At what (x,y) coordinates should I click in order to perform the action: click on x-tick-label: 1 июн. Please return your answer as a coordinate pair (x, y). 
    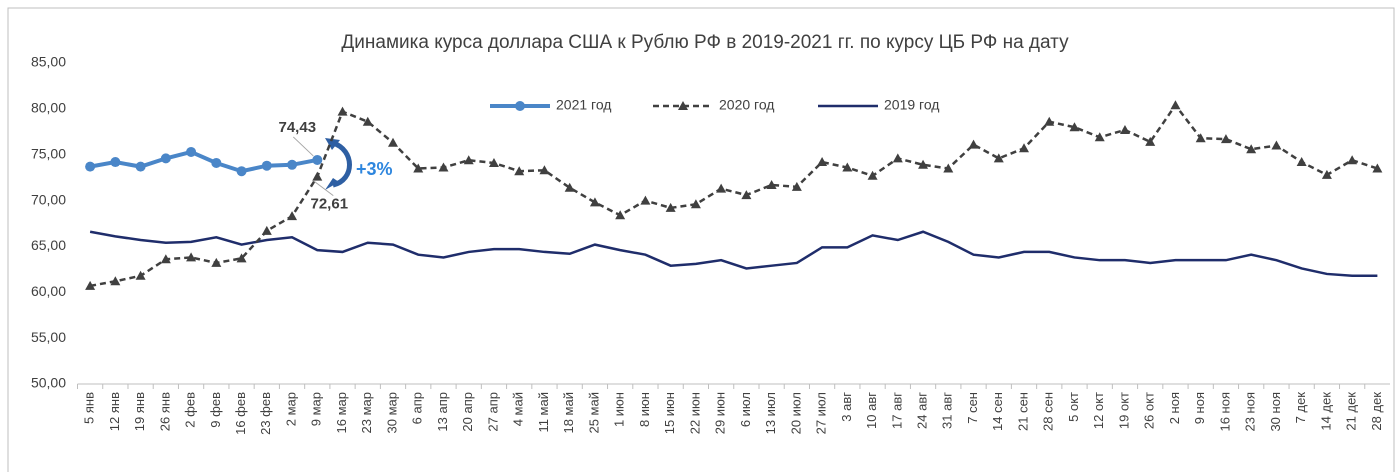
    Looking at the image, I should click on (619, 409).